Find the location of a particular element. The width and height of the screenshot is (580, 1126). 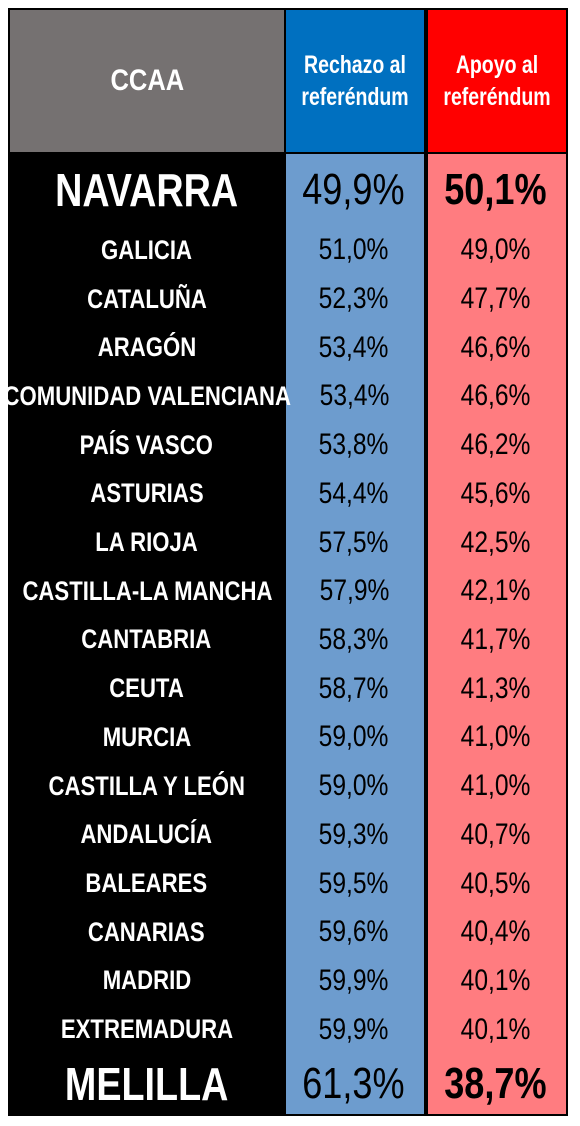

region-name-text: LA RIOJA is located at coordinates (146, 542).